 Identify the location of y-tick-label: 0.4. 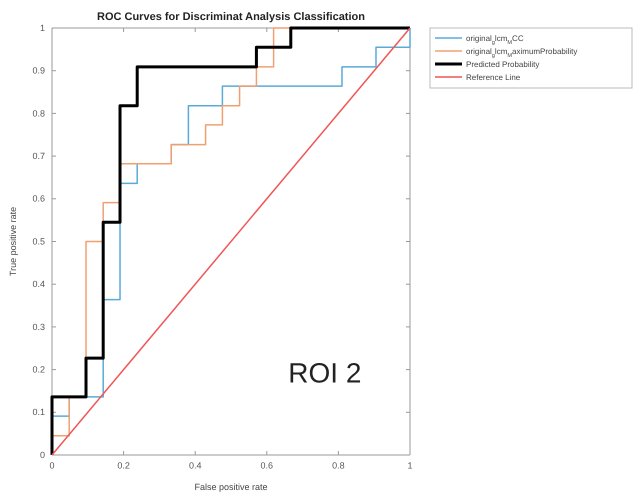
(38, 284).